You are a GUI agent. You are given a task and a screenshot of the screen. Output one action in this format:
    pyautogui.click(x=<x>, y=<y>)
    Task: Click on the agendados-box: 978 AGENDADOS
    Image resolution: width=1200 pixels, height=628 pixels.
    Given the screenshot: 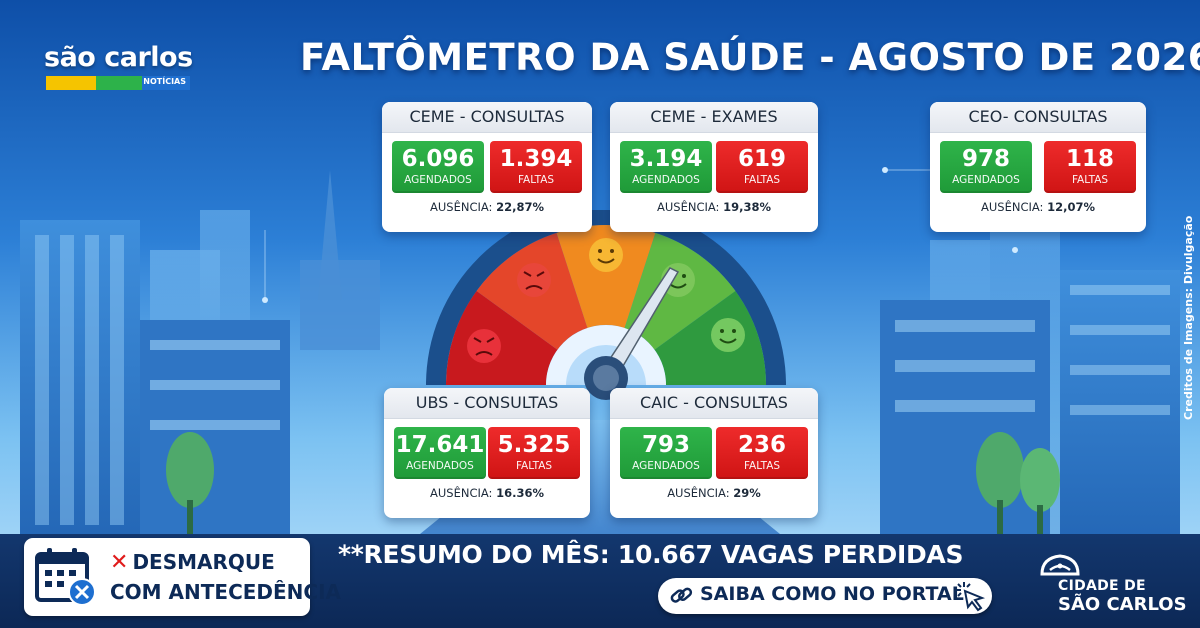 What is the action you would take?
    pyautogui.click(x=986, y=167)
    